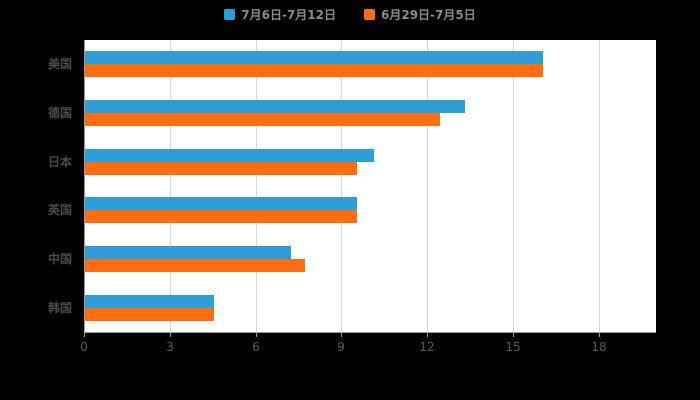  What do you see at coordinates (59, 64) in the screenshot?
I see `category-label: 美国` at bounding box center [59, 64].